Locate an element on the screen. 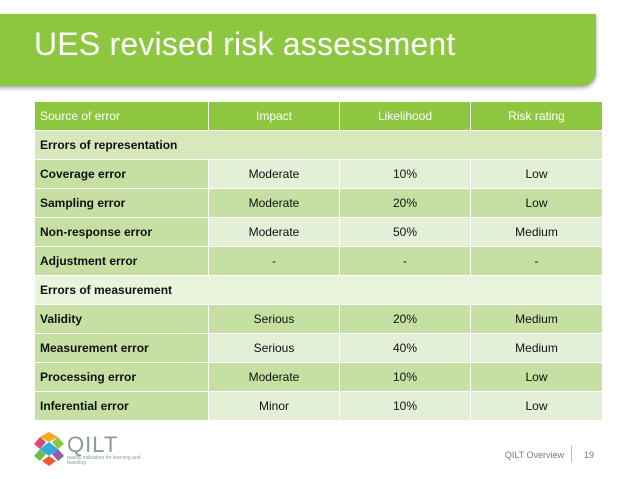 The width and height of the screenshot is (638, 479). footer-divider is located at coordinates (571, 454).